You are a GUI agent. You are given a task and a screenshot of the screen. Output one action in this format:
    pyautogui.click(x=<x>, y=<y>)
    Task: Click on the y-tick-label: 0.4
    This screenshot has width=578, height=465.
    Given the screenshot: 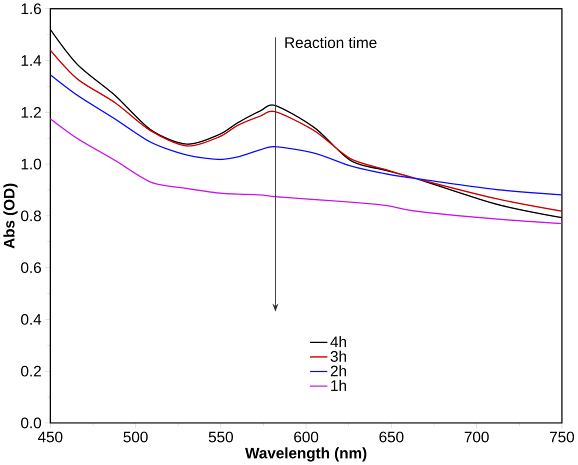 What is the action you would take?
    pyautogui.click(x=31, y=319)
    